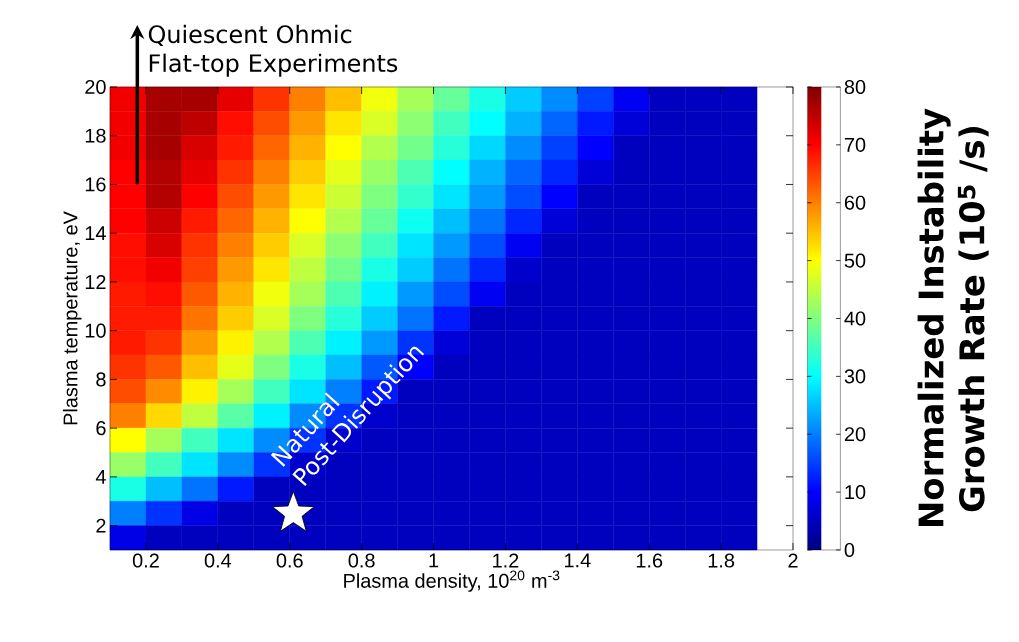  Describe the element at coordinates (855, 376) in the screenshot. I see `color-bar-label: 30` at that location.